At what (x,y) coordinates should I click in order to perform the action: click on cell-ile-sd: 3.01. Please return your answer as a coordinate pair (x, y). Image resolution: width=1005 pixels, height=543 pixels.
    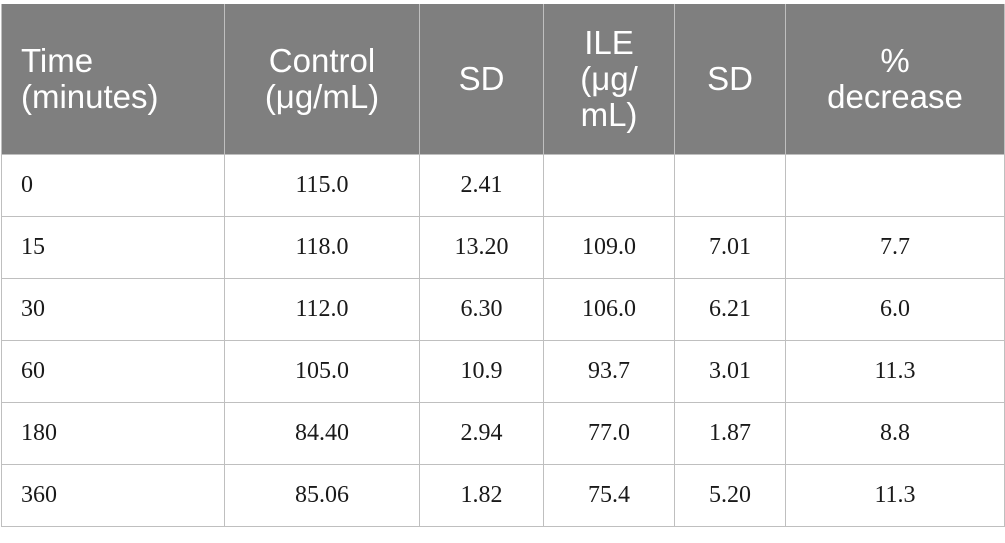
    Looking at the image, I should click on (730, 371).